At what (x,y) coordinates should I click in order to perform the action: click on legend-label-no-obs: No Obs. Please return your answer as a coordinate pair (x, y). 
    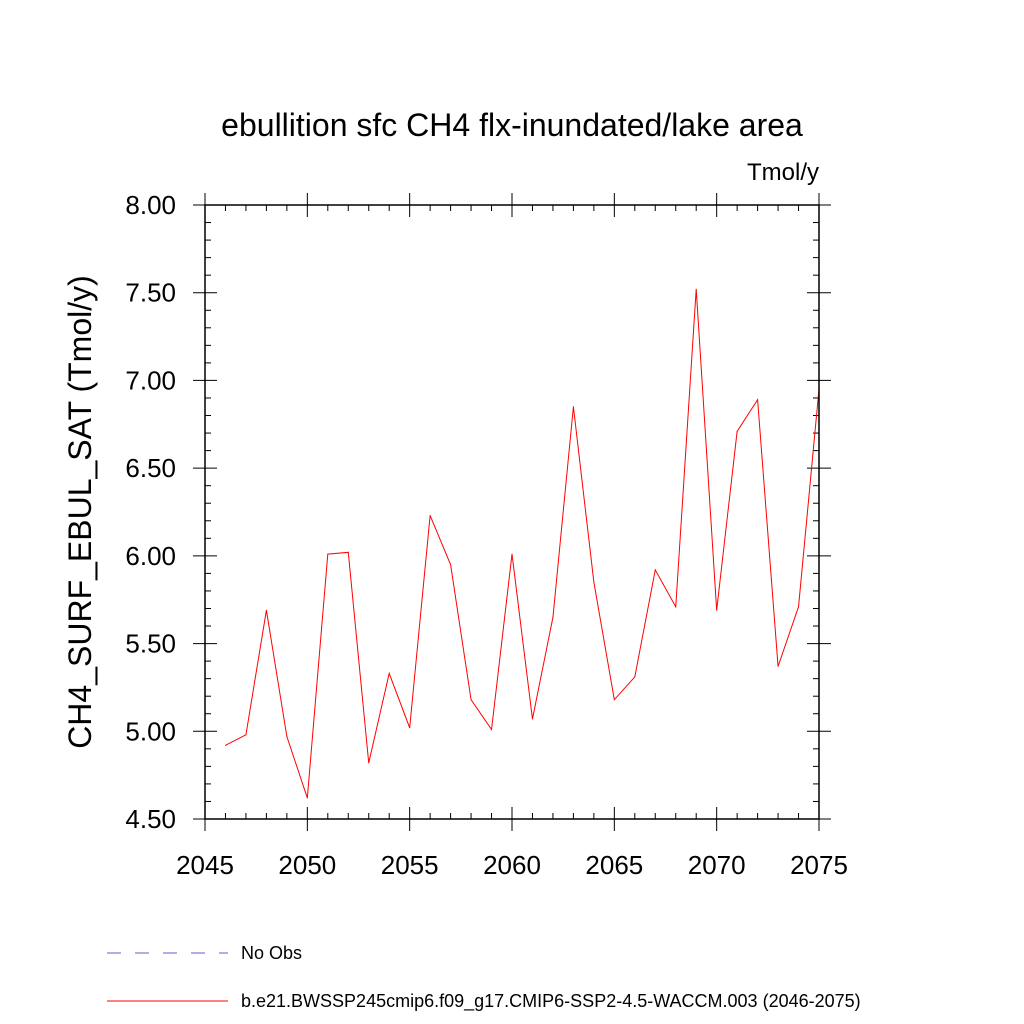
    Looking at the image, I should click on (271, 953).